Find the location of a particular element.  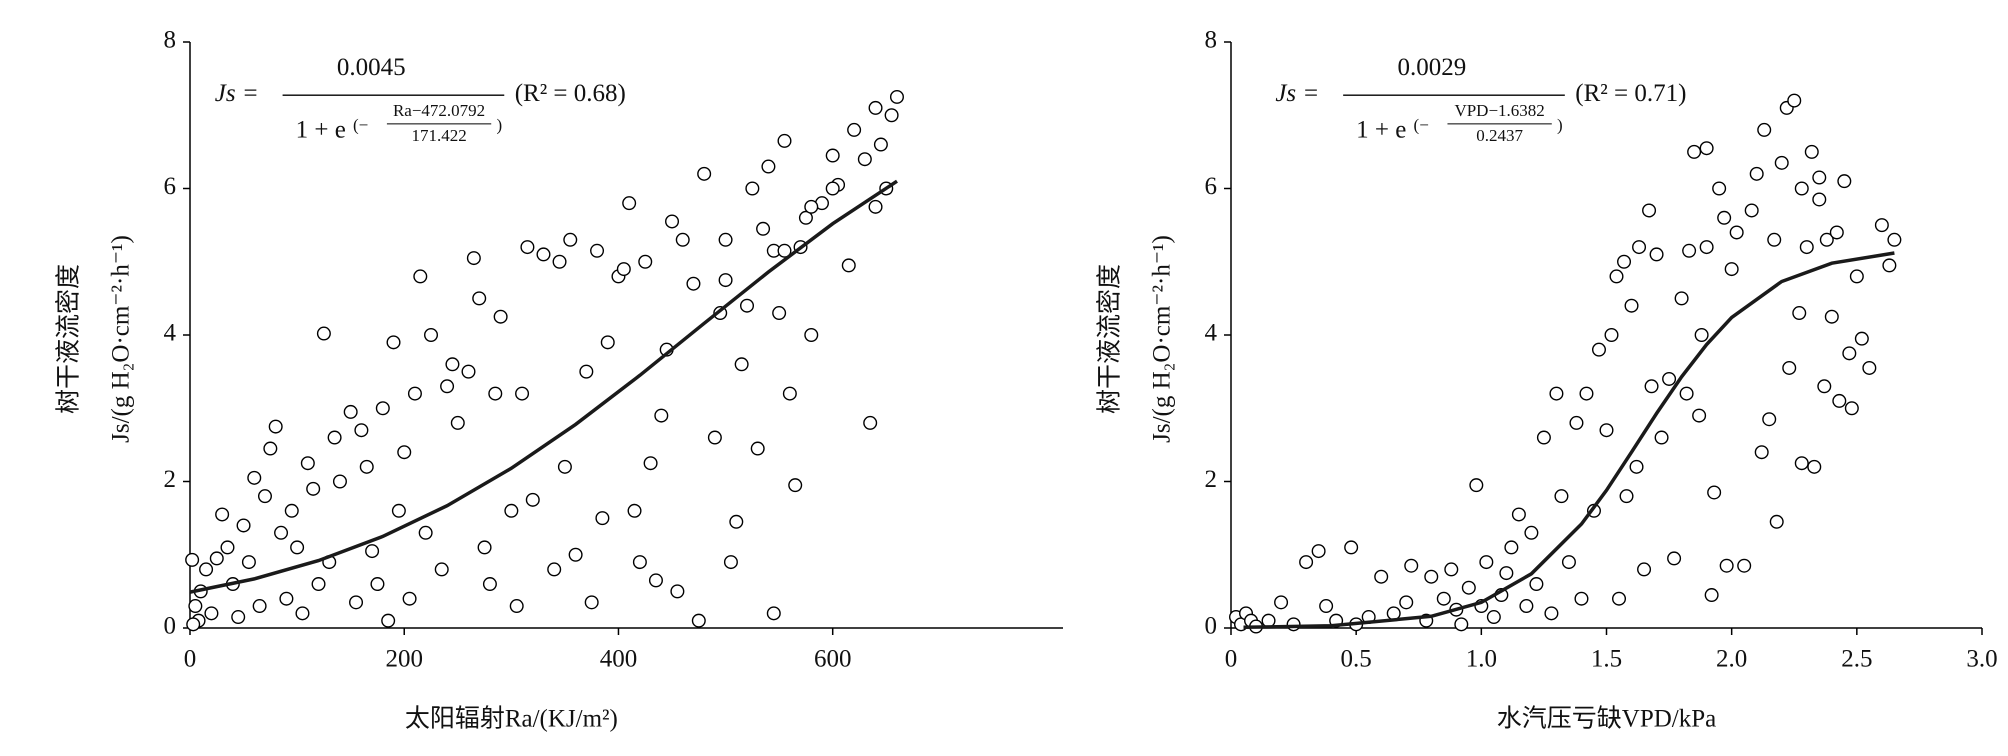

x-tick-label: 1.0 is located at coordinates (1481, 659).